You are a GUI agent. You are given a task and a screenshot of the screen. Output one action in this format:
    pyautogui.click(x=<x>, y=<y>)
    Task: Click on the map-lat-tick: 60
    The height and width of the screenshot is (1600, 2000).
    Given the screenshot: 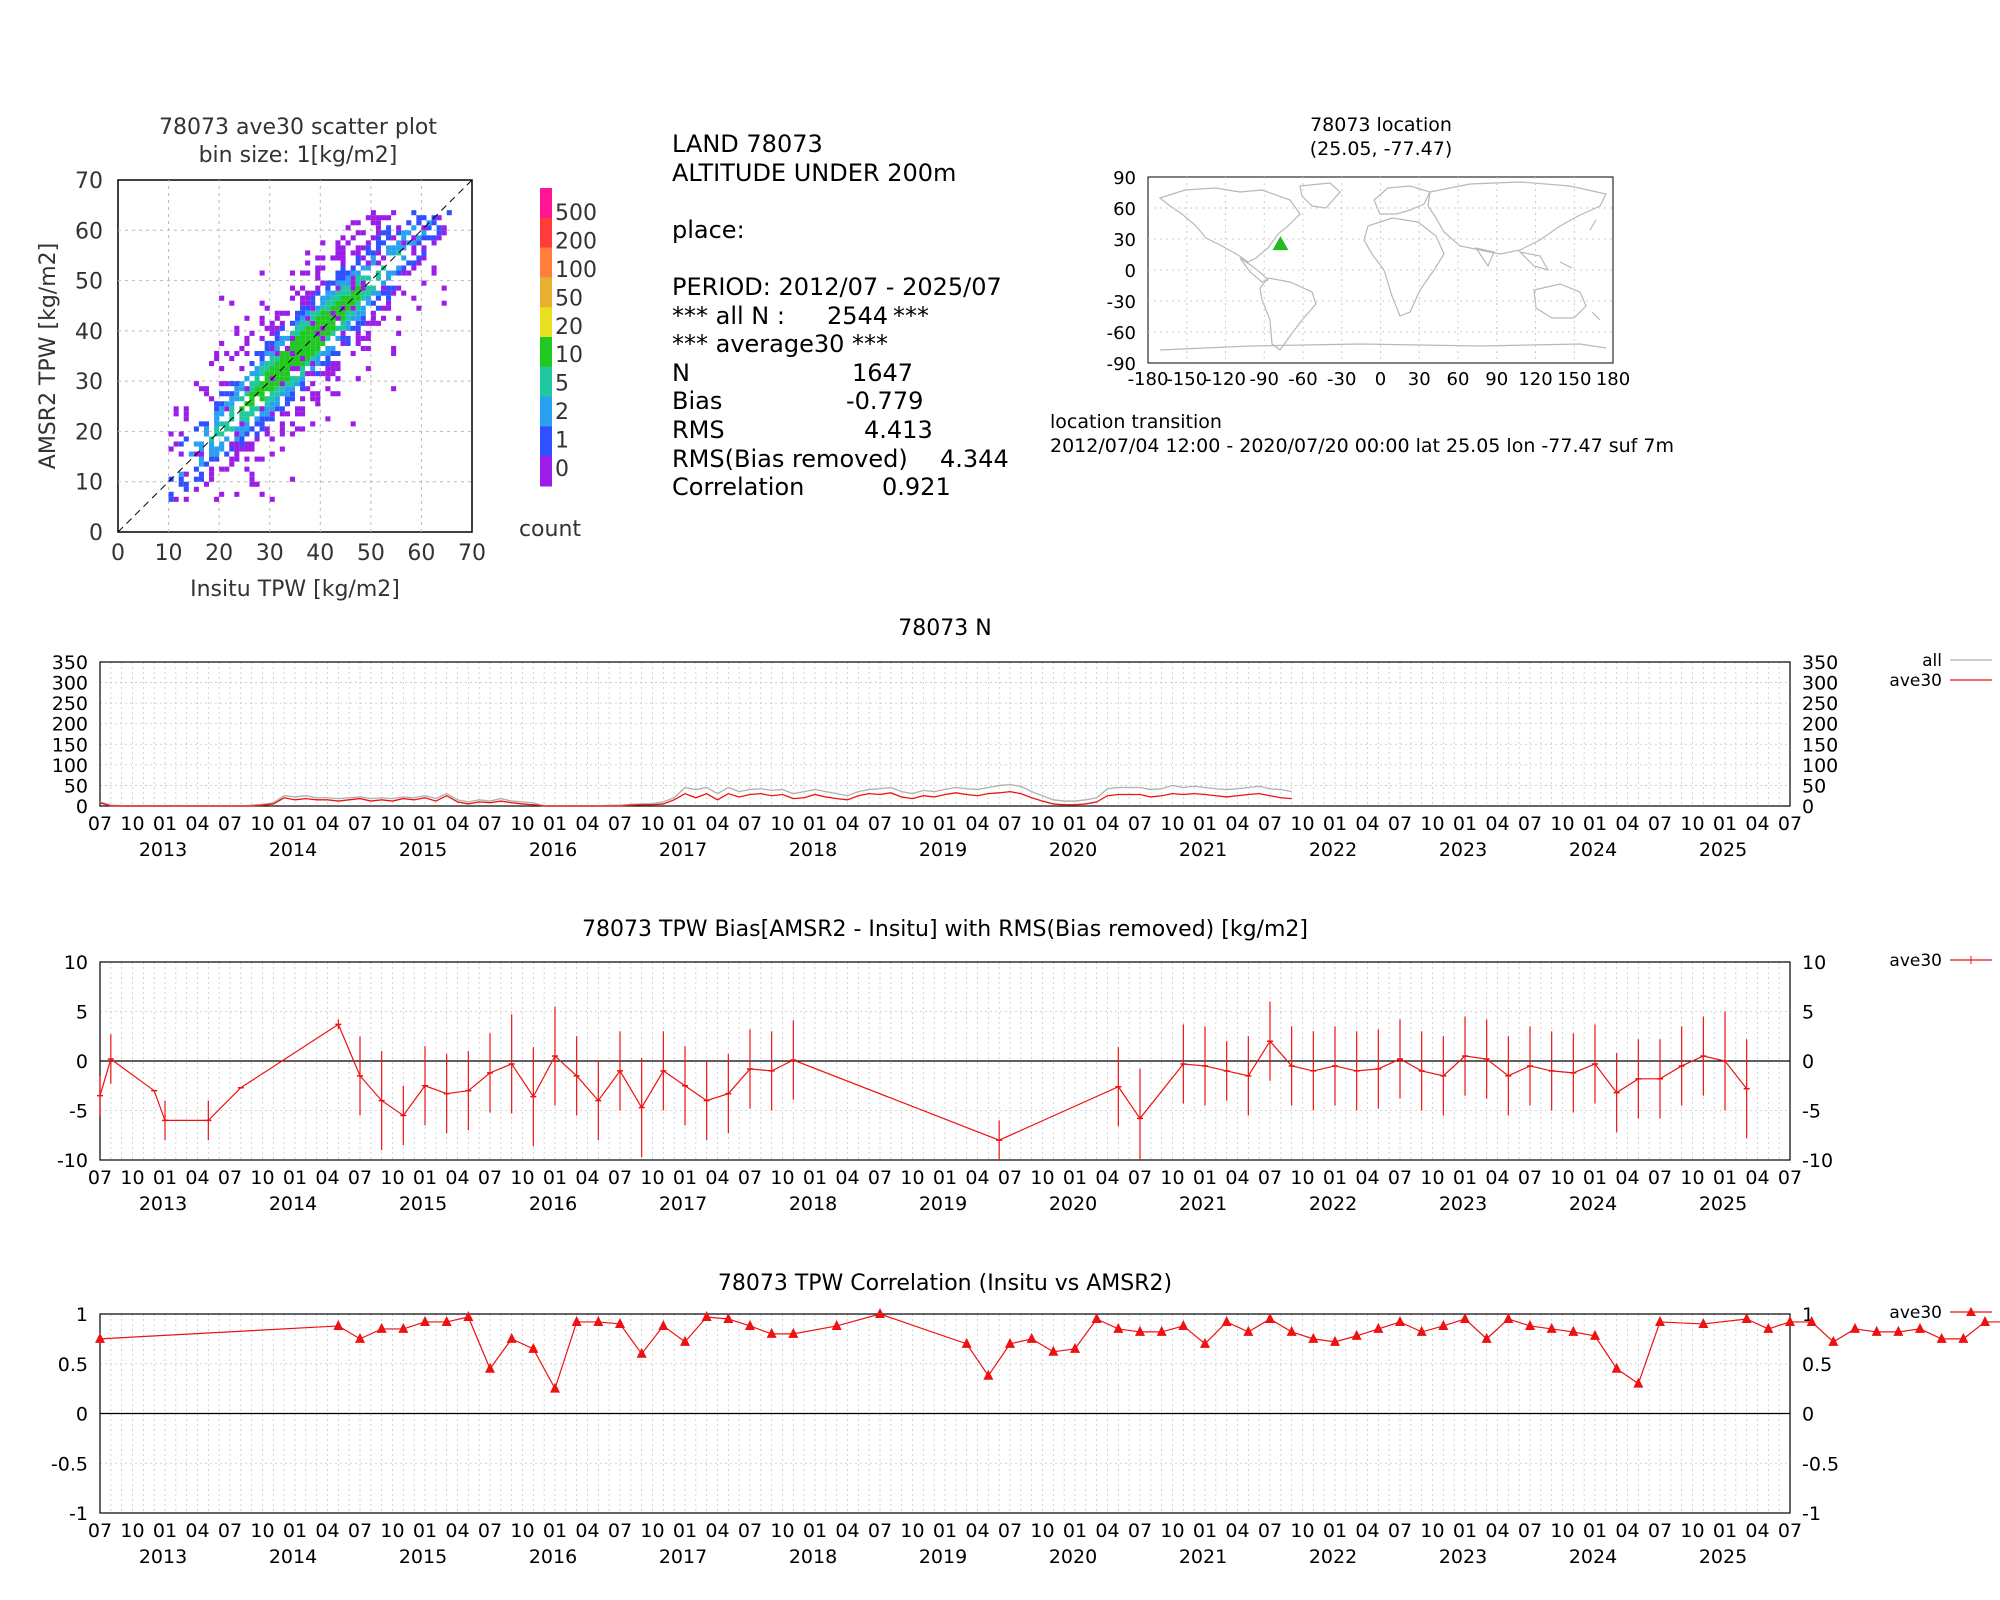 What is the action you would take?
    pyautogui.click(x=1124, y=209)
    